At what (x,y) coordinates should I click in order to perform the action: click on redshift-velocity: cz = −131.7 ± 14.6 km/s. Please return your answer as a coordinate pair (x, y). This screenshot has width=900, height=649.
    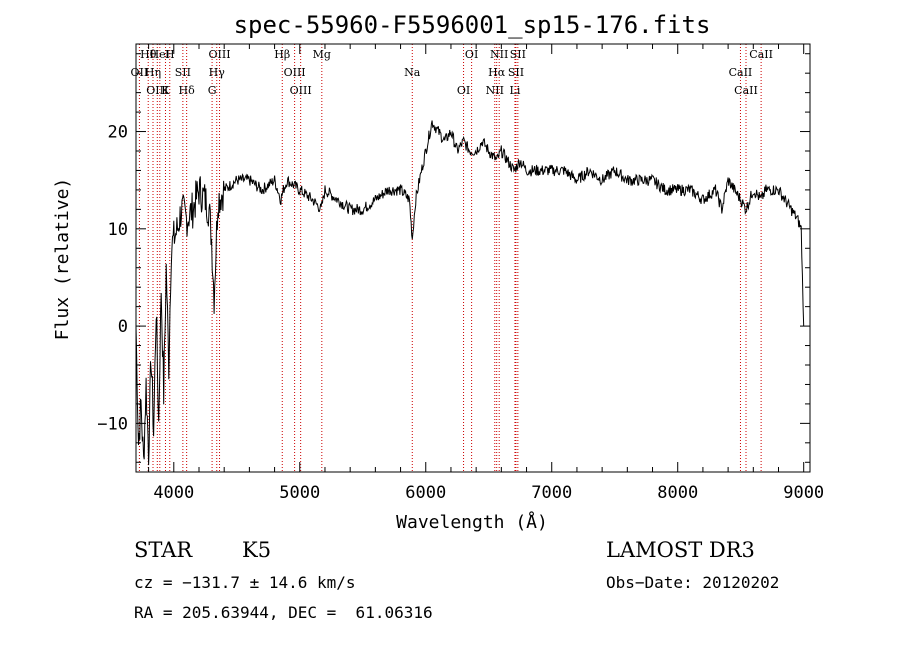
    Looking at the image, I should click on (245, 582).